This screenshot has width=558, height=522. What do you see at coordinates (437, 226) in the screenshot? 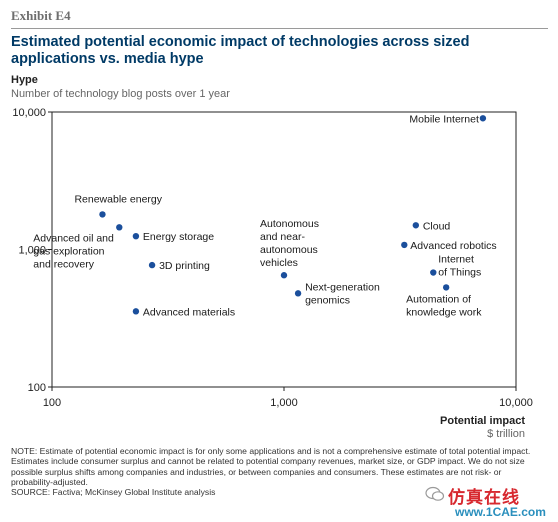
I see `data-label: Cloud` at bounding box center [437, 226].